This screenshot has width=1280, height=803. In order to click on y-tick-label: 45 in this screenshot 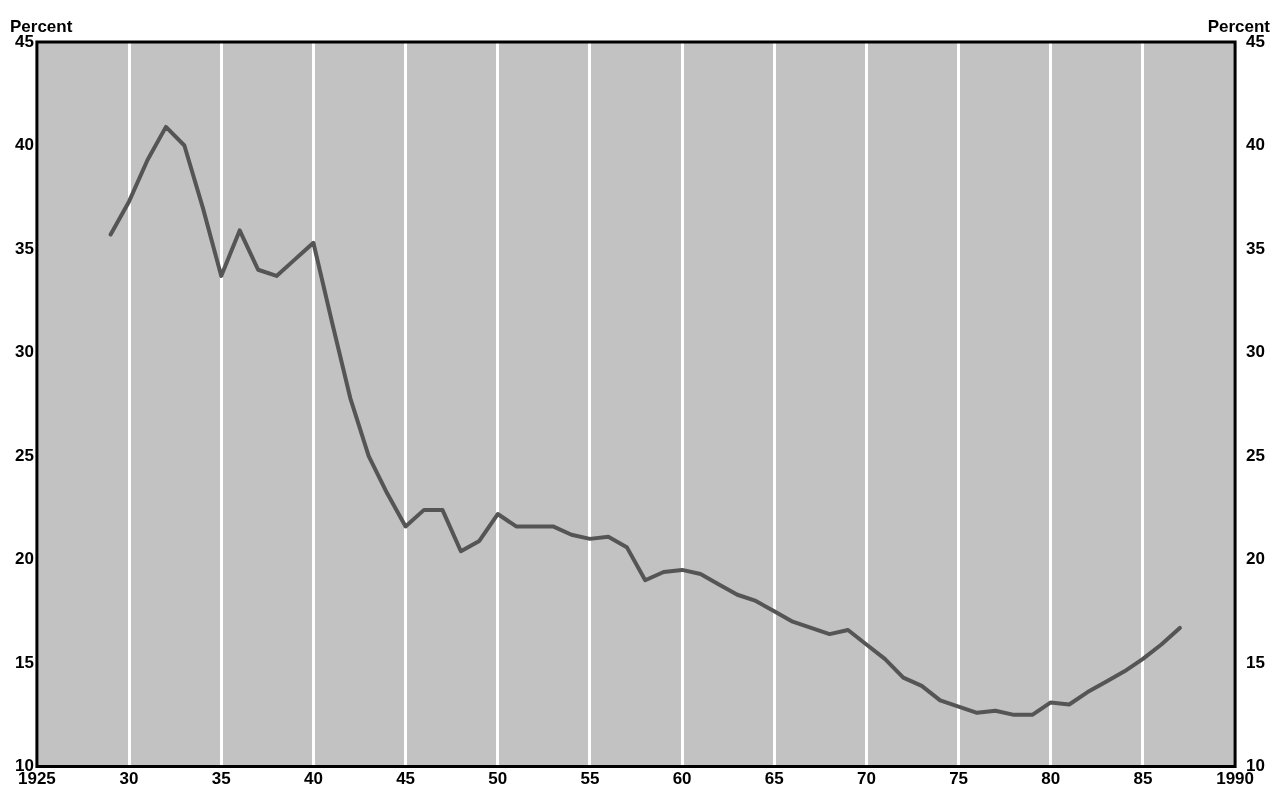, I will do `click(24, 41)`.